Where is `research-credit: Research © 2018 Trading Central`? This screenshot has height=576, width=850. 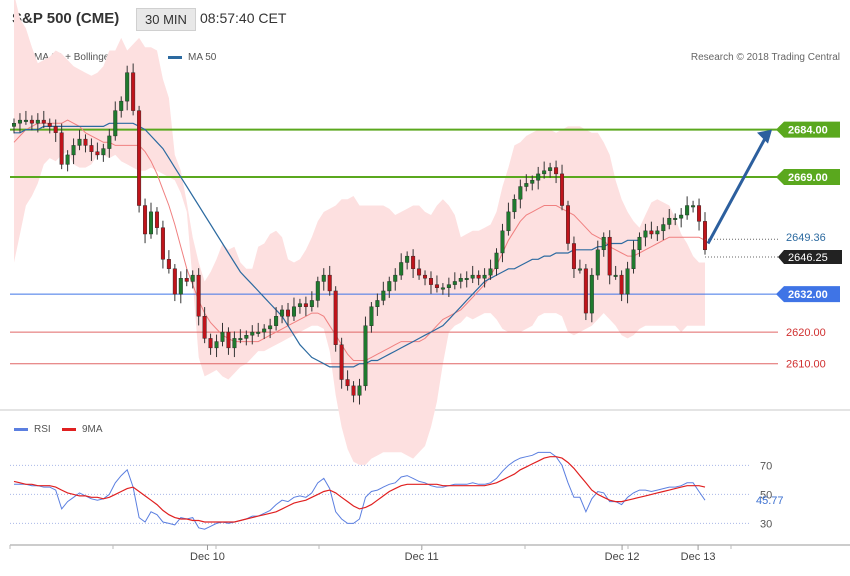
research-credit: Research © 2018 Trading Central is located at coordinates (765, 57).